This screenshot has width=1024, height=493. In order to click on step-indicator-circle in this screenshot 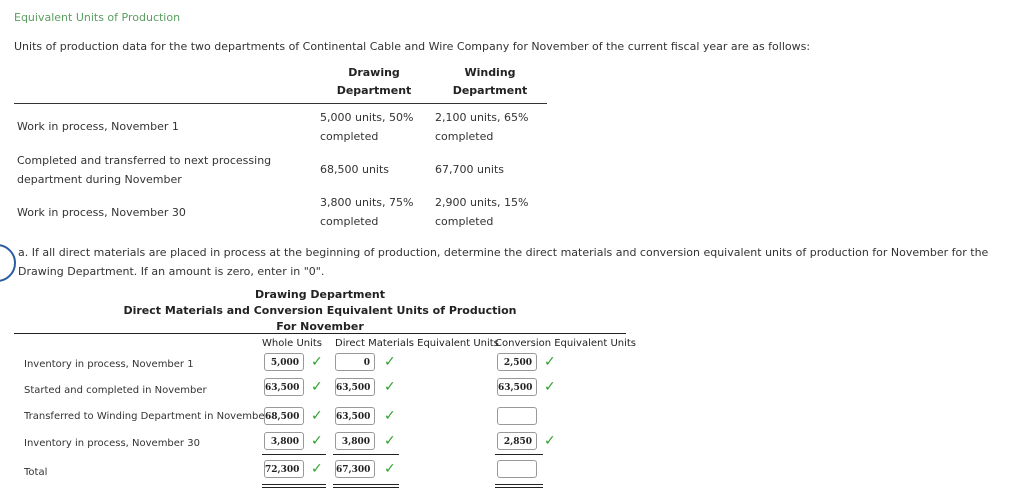, I will do `click(8, 263)`.